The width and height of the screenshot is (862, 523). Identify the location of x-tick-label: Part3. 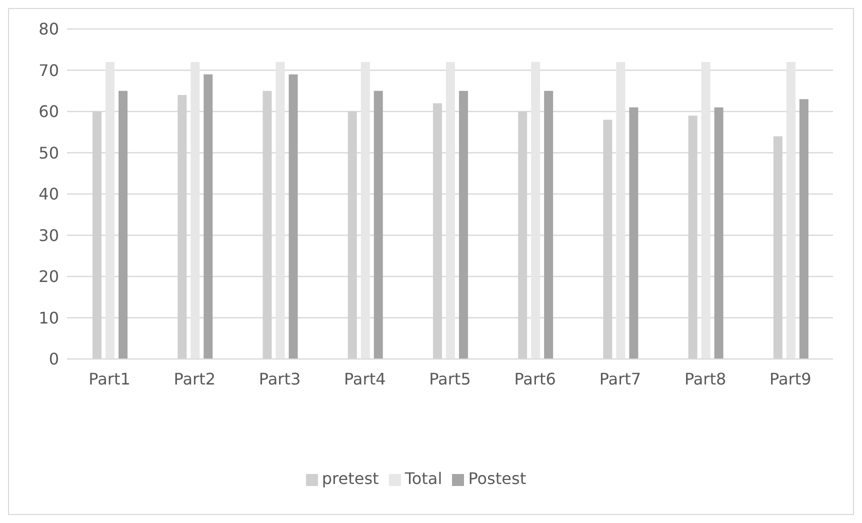
(279, 378).